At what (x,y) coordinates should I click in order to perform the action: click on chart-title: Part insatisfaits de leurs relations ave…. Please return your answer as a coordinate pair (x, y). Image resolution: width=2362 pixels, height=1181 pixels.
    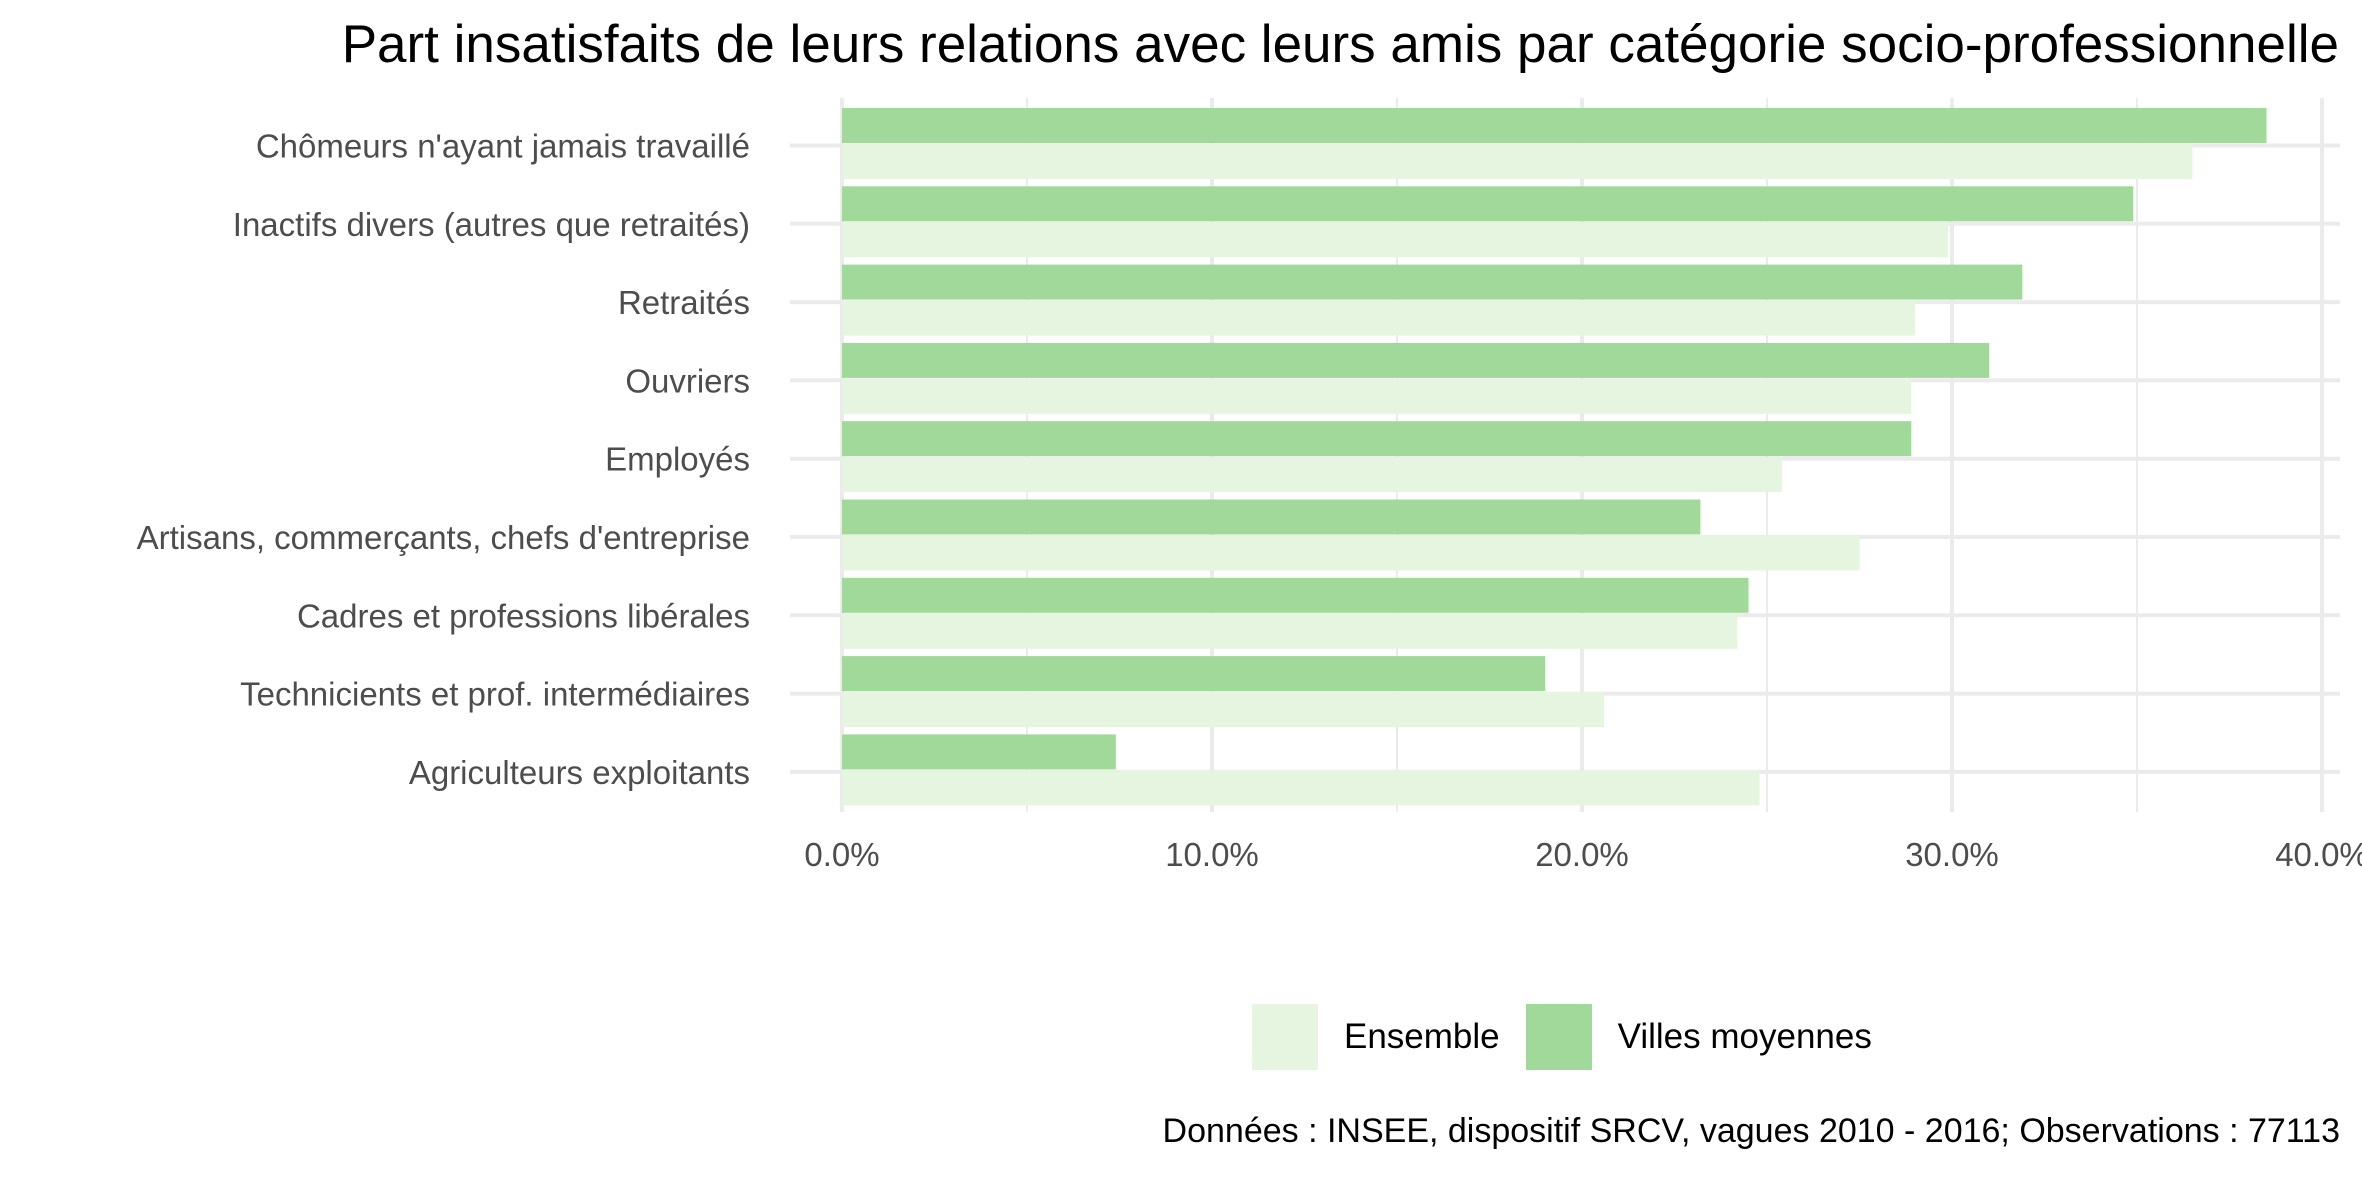
    Looking at the image, I should click on (1340, 44).